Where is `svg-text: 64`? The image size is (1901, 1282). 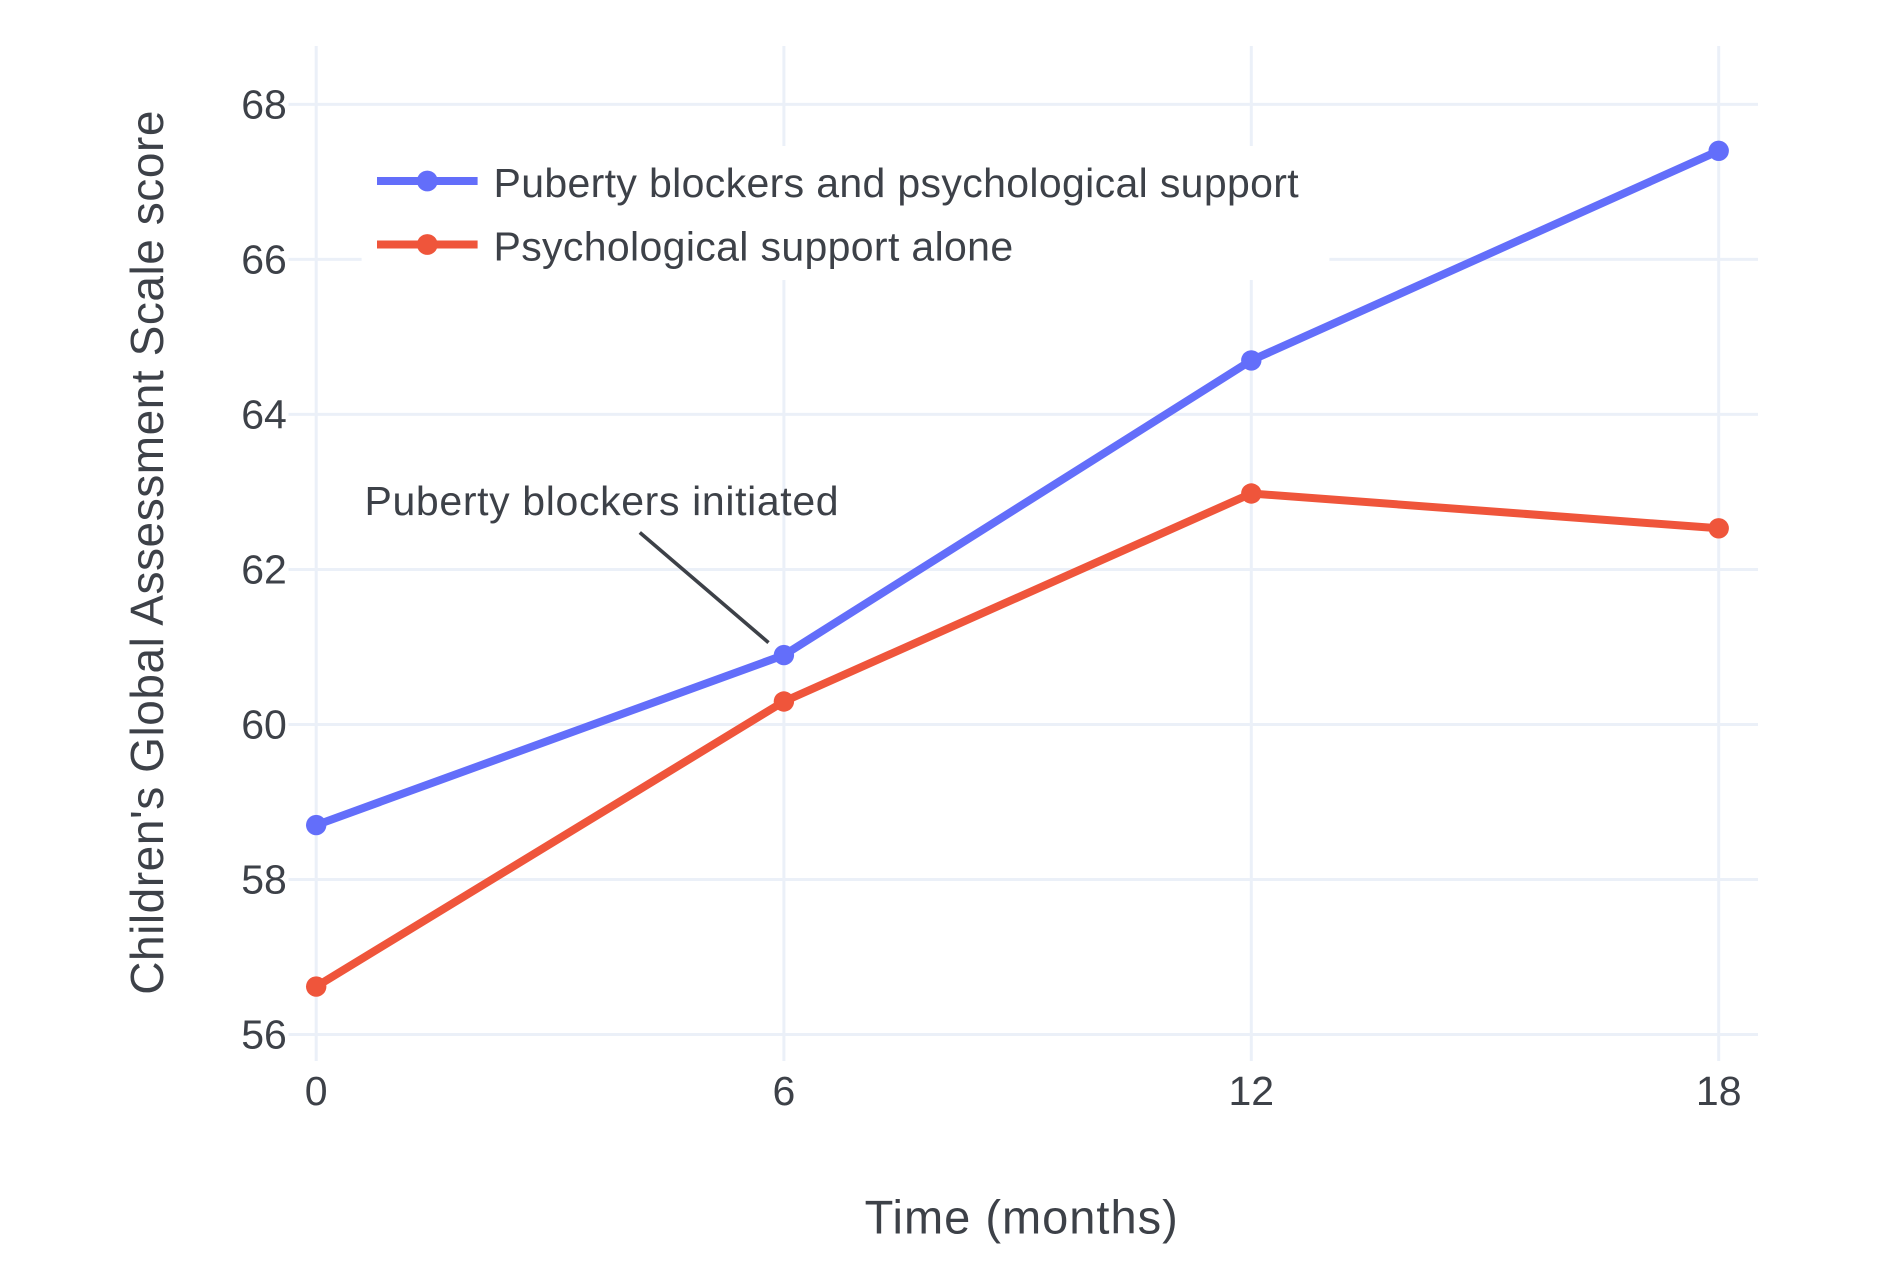 svg-text: 64 is located at coordinates (264, 415).